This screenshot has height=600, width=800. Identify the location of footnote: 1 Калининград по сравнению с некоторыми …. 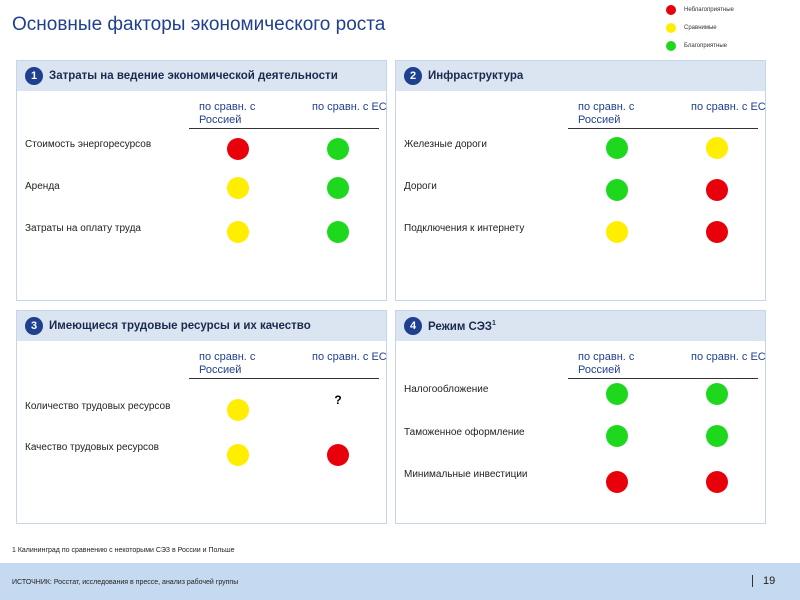
(123, 550).